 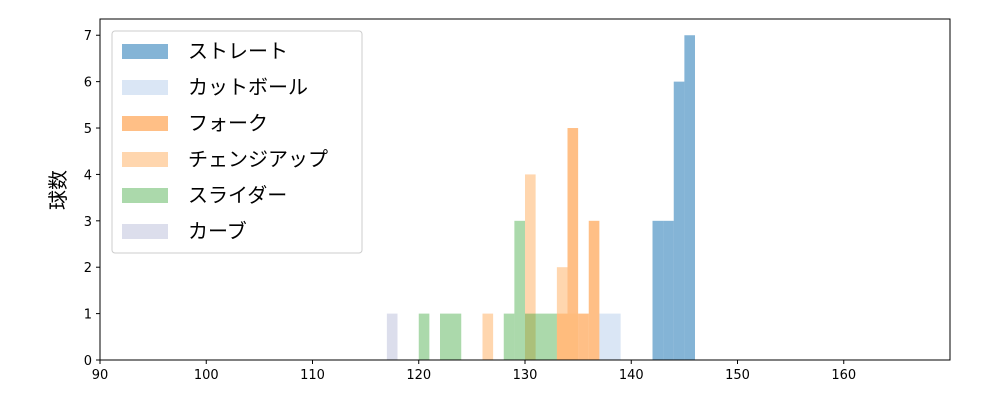 What do you see at coordinates (631, 375) in the screenshot?
I see `x-tick-label: 140` at bounding box center [631, 375].